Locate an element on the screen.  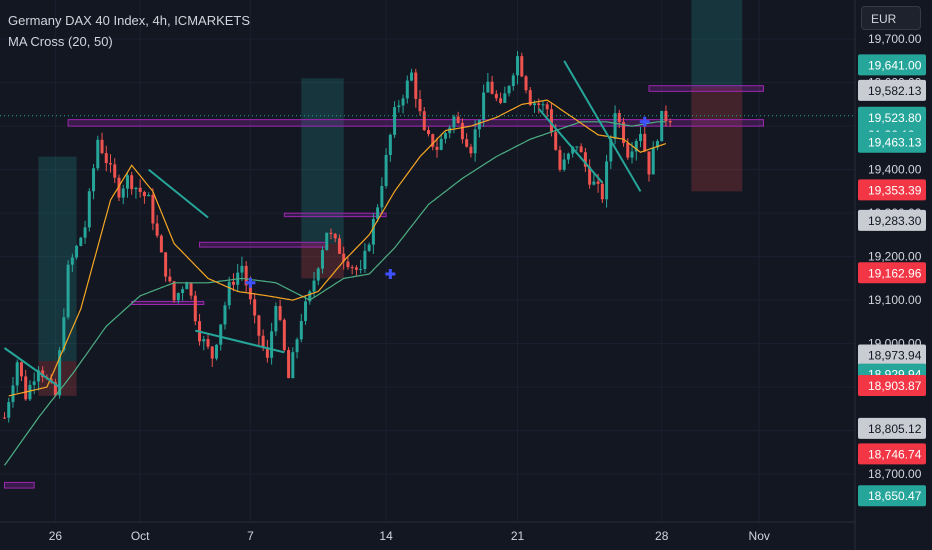
price-tick-label: 19,200.00 is located at coordinates (895, 257).